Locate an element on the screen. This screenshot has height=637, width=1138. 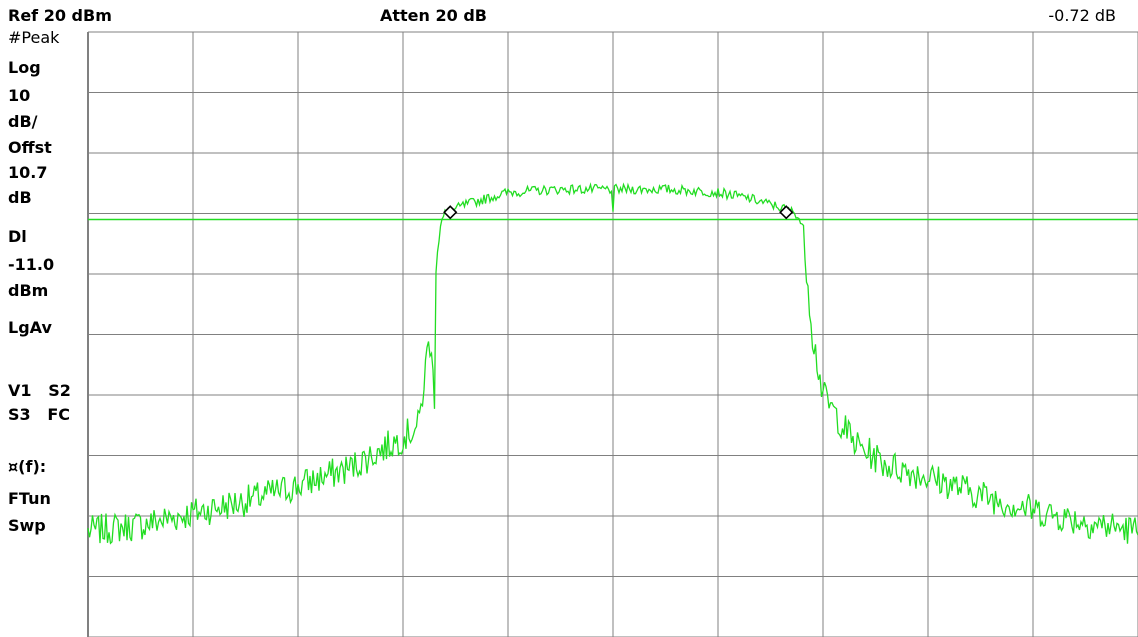
offset-label: Offst is located at coordinates (30, 147).